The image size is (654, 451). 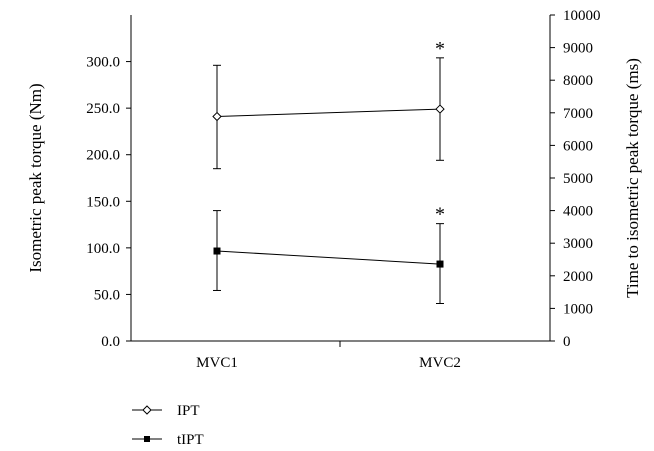 I want to click on series-ipt: *, so click(x=328, y=104).